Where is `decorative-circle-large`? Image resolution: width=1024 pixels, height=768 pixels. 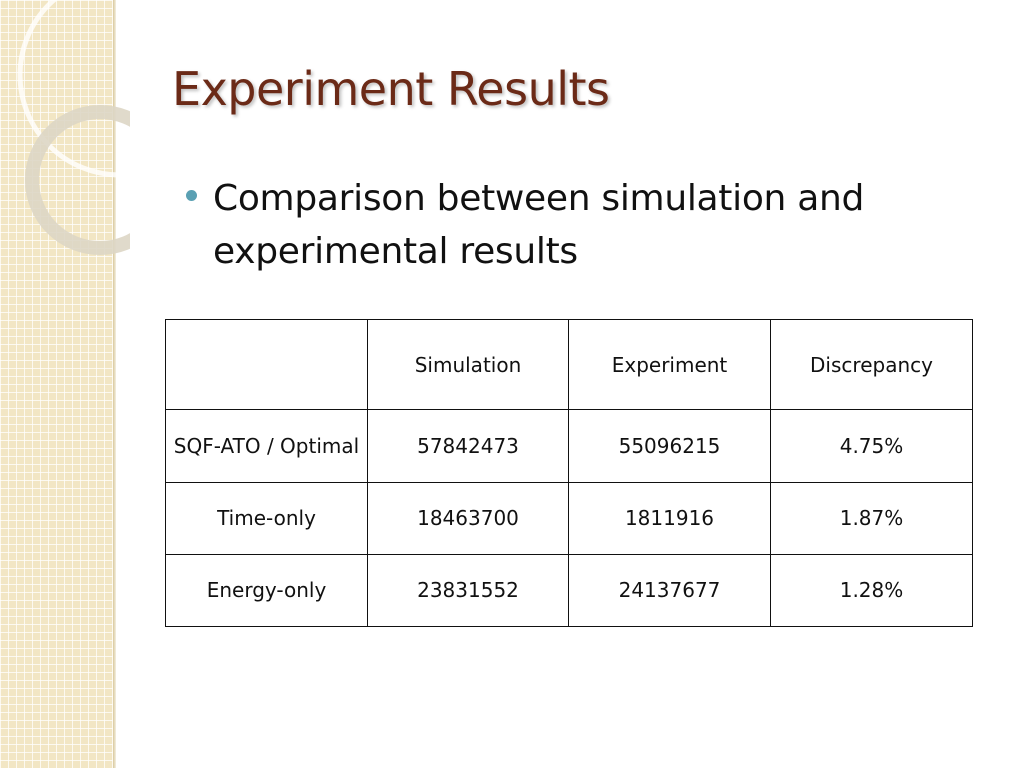
decorative-circle-large is located at coordinates (73, 89).